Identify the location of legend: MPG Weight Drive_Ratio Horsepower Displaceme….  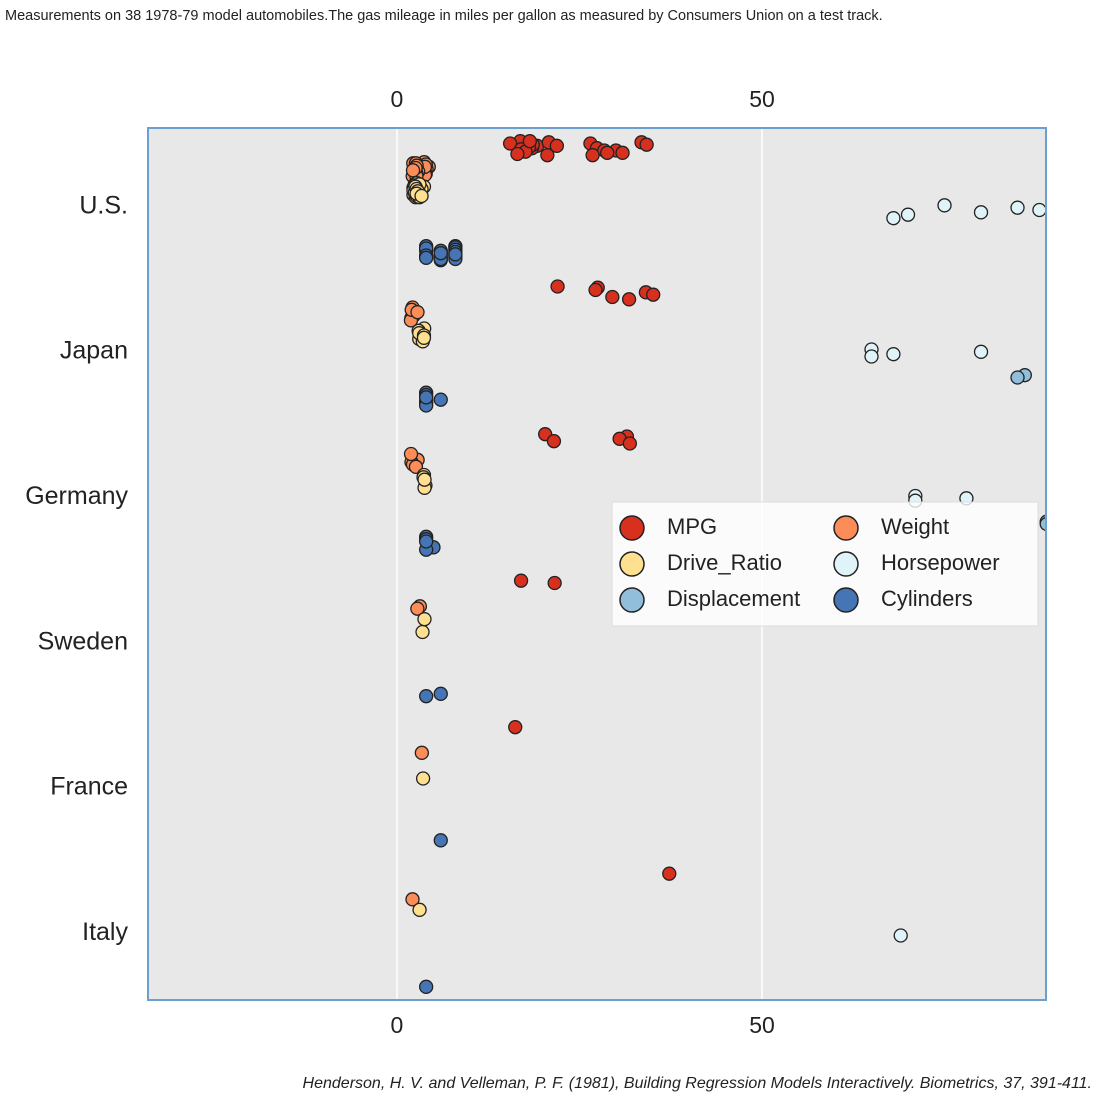
(825, 564).